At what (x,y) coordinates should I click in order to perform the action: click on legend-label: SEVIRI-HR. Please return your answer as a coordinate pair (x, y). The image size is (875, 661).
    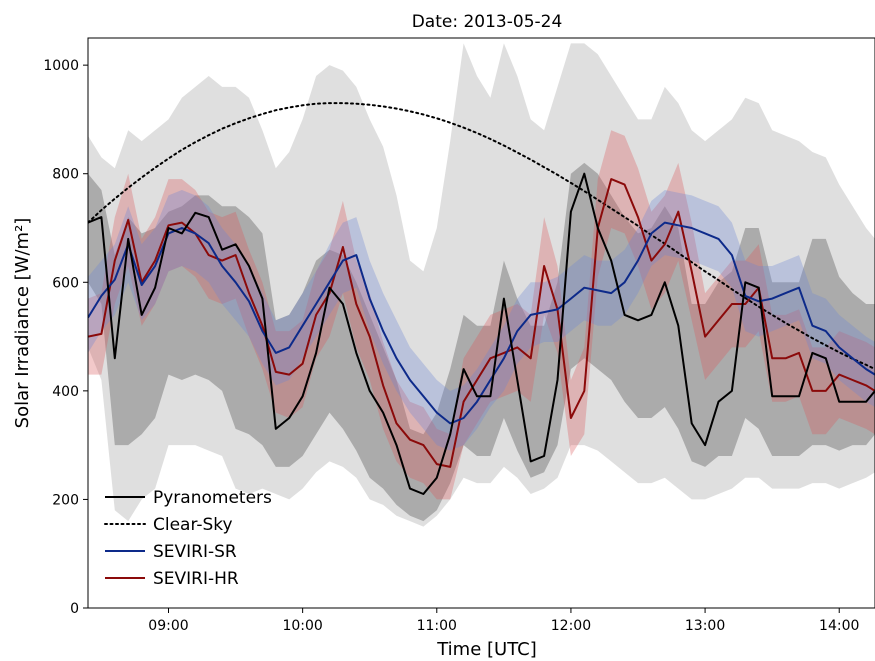
    Looking at the image, I should click on (196, 579).